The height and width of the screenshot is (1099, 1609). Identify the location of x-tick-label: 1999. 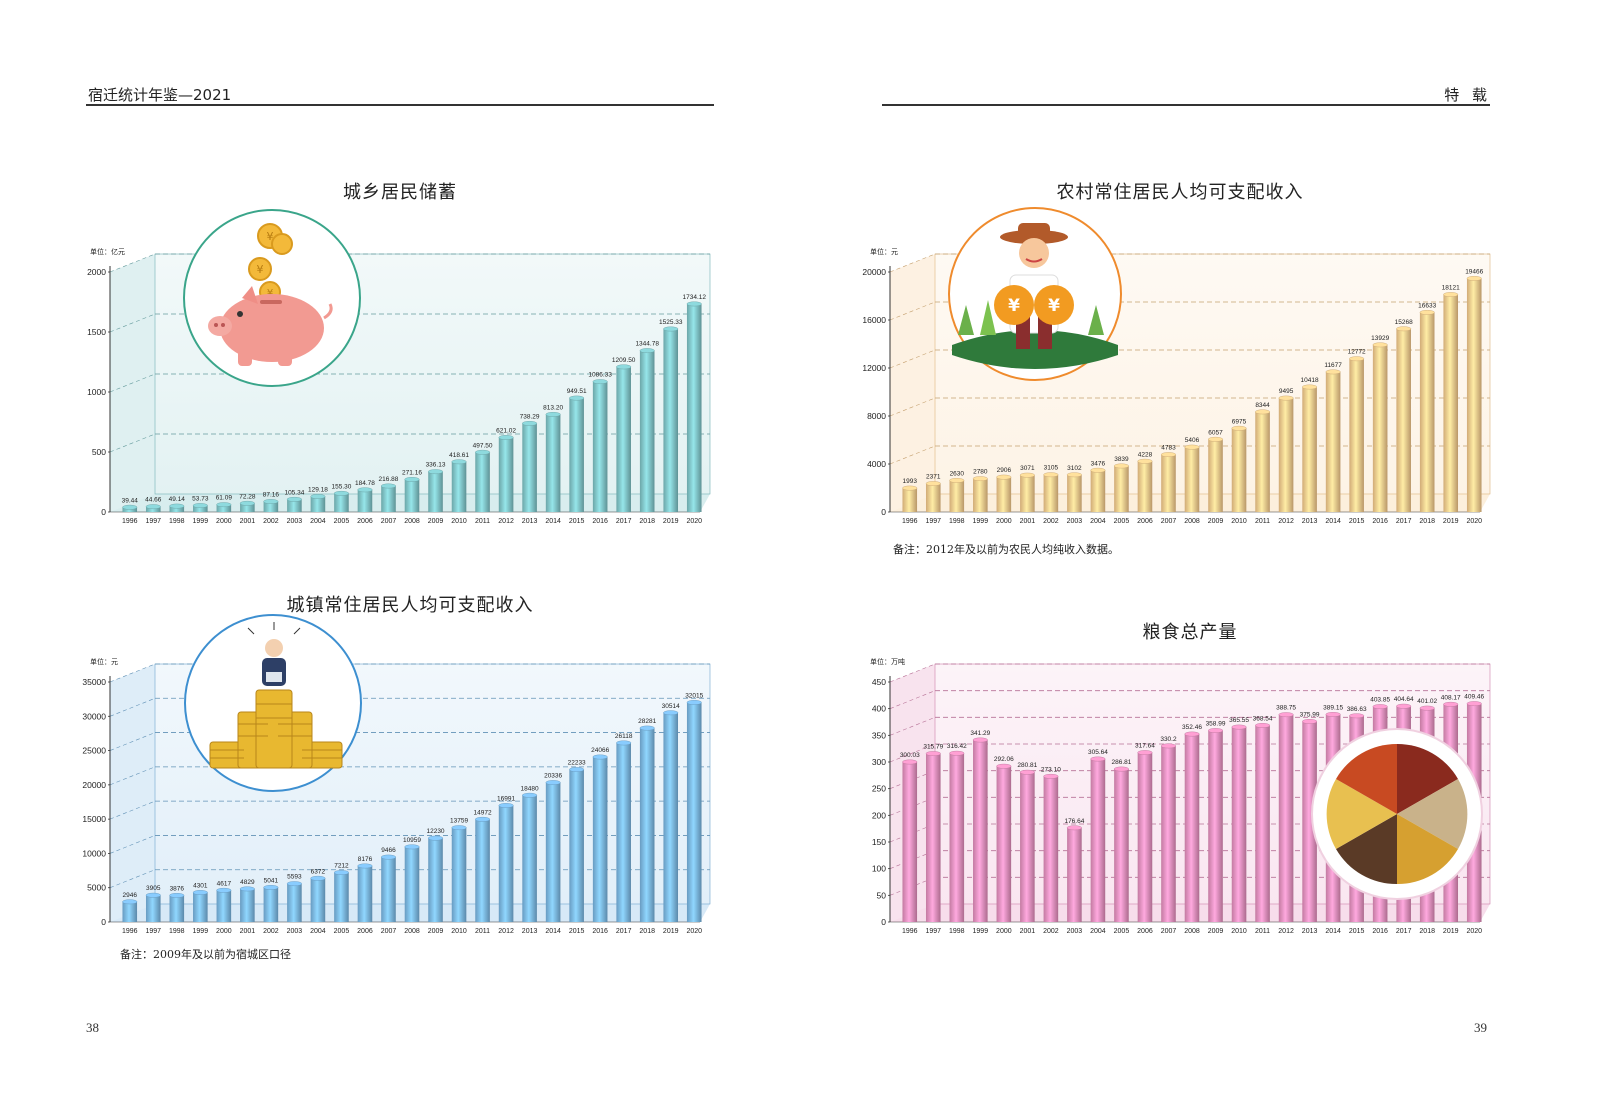
(981, 931).